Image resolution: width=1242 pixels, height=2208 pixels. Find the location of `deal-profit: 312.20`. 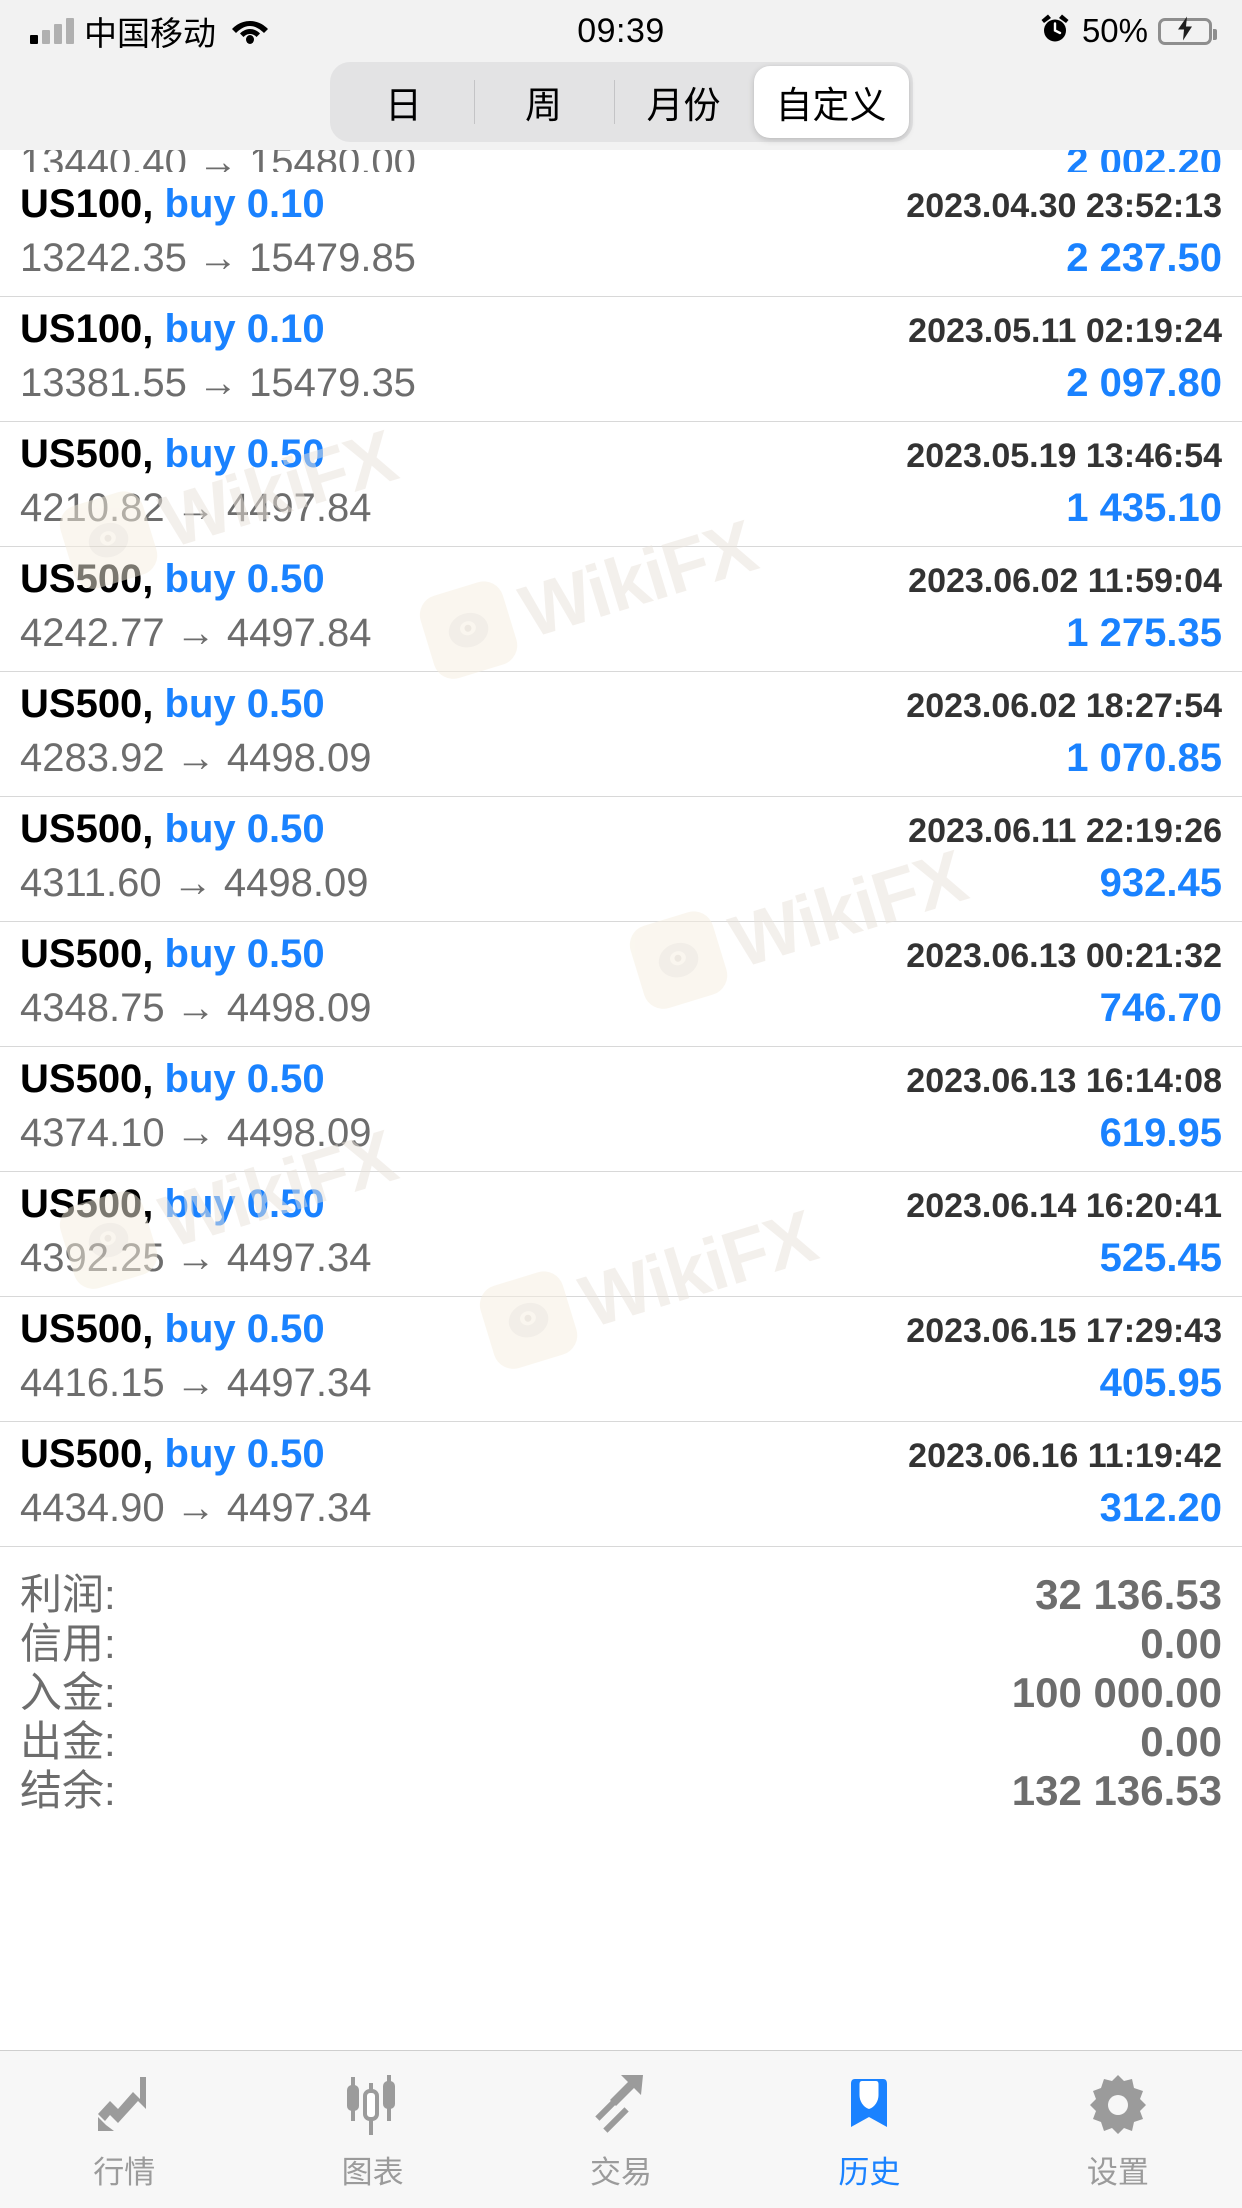

deal-profit: 312.20 is located at coordinates (1160, 1508).